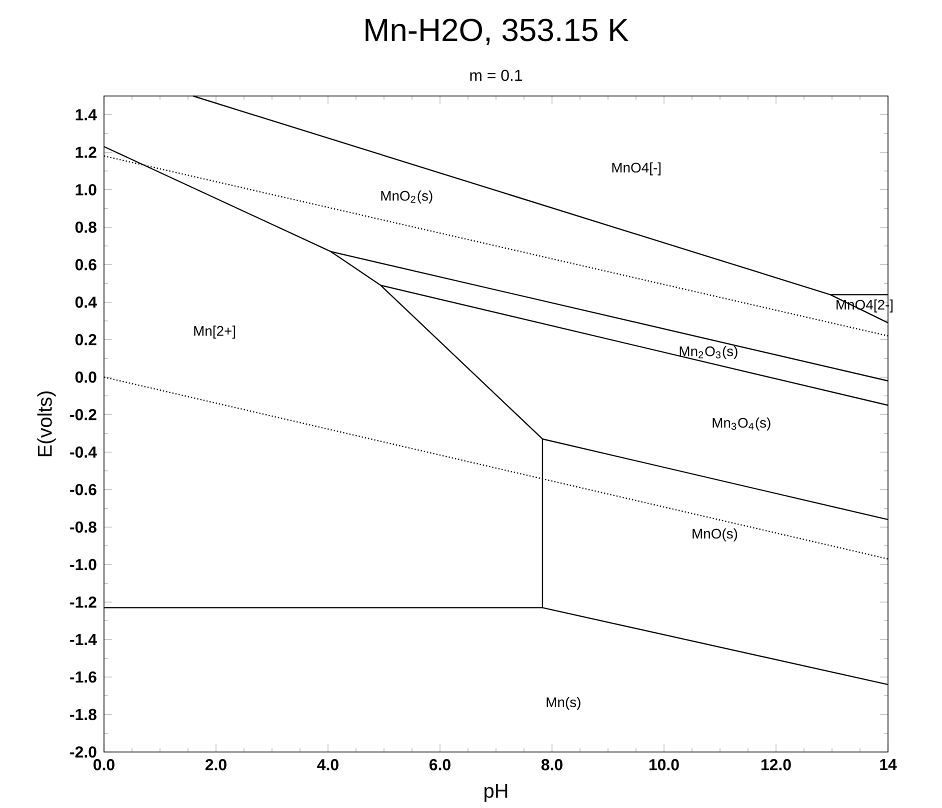 Image resolution: width=942 pixels, height=808 pixels. Describe the element at coordinates (496, 793) in the screenshot. I see `x-axis-title: pH` at that location.